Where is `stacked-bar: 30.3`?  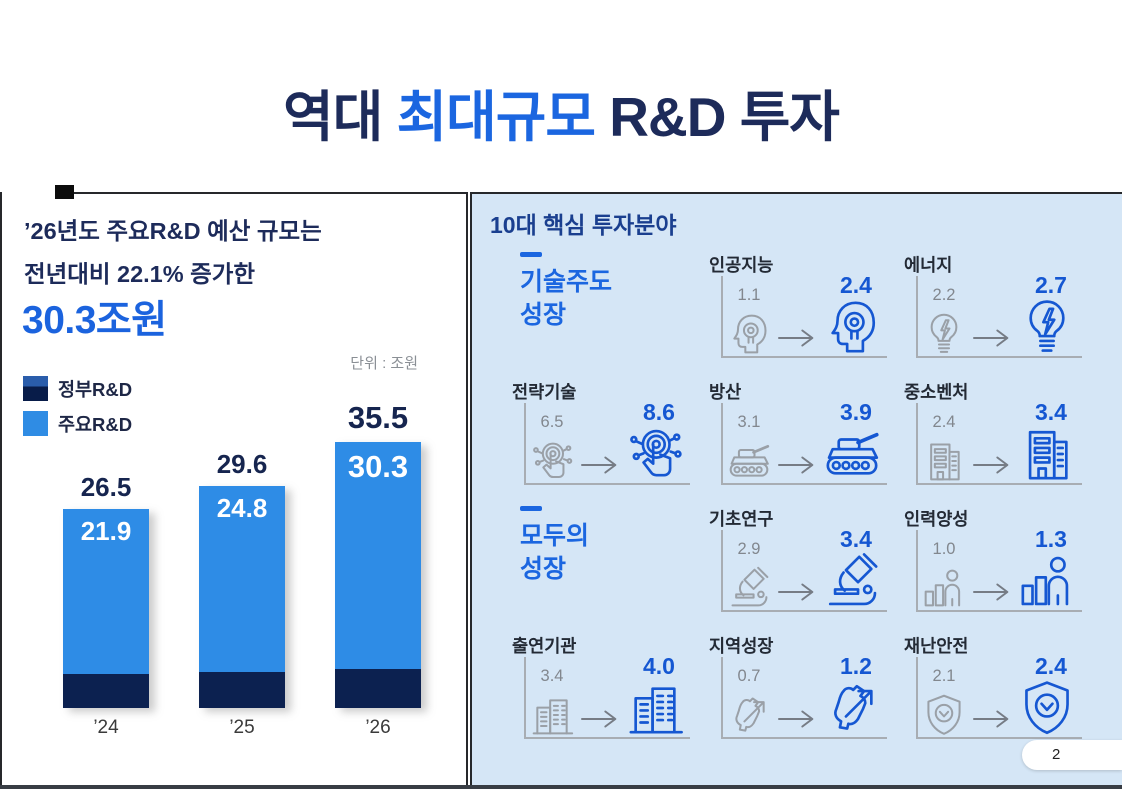
stacked-bar: 30.3 is located at coordinates (378, 574).